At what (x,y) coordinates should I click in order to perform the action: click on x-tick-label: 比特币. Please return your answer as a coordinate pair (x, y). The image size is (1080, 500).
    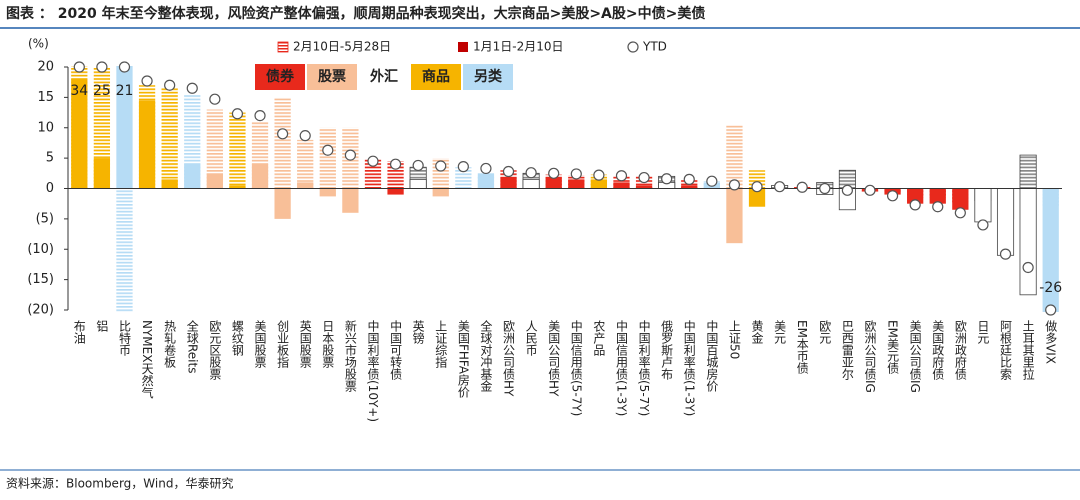
    Looking at the image, I should click on (124, 338).